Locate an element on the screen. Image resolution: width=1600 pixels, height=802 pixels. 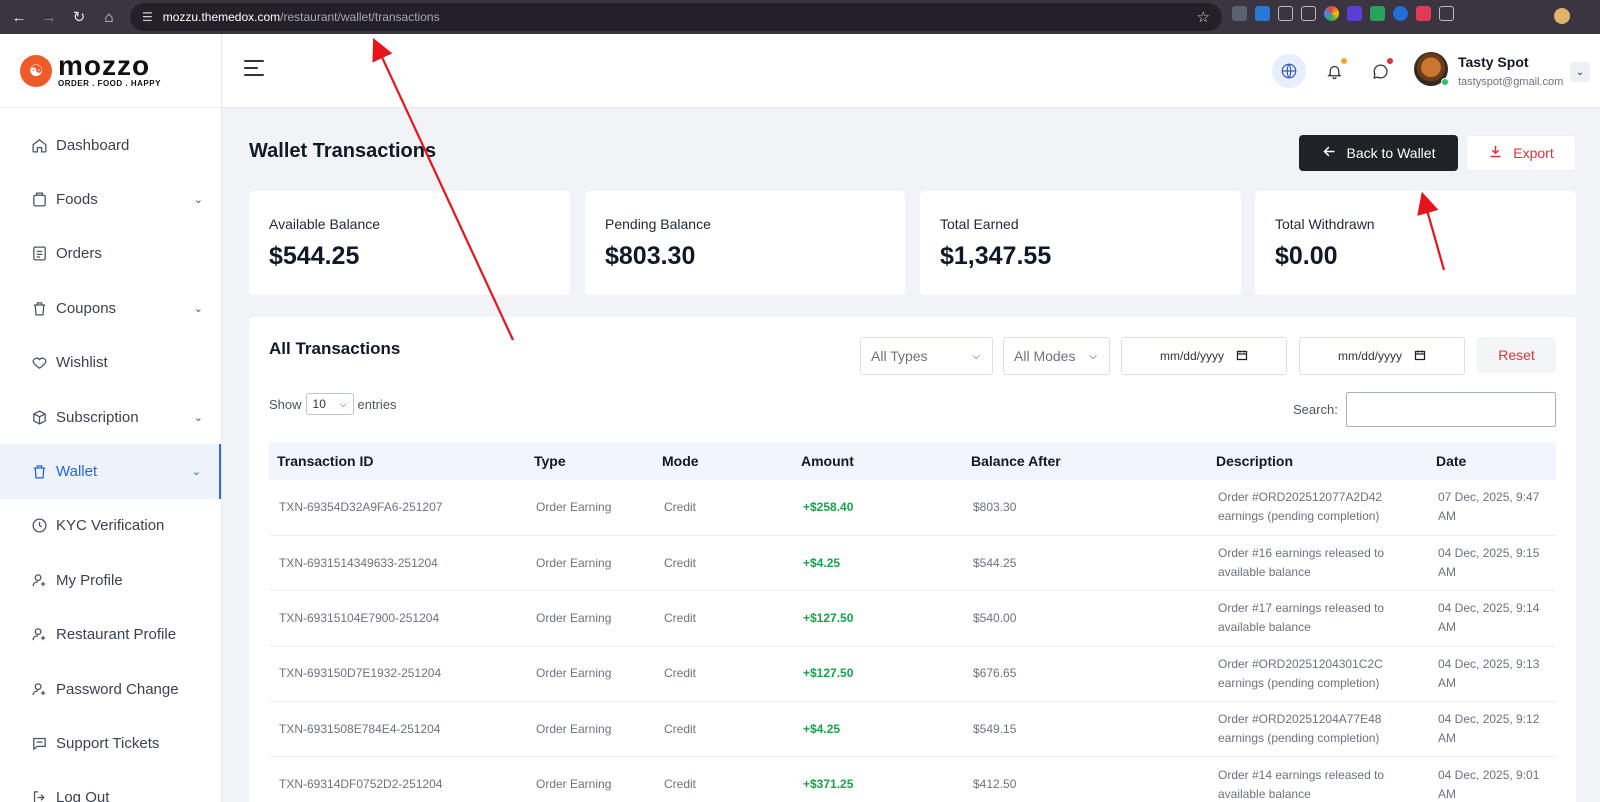
type-filter-select: All Types ⌵ is located at coordinates (926, 356).